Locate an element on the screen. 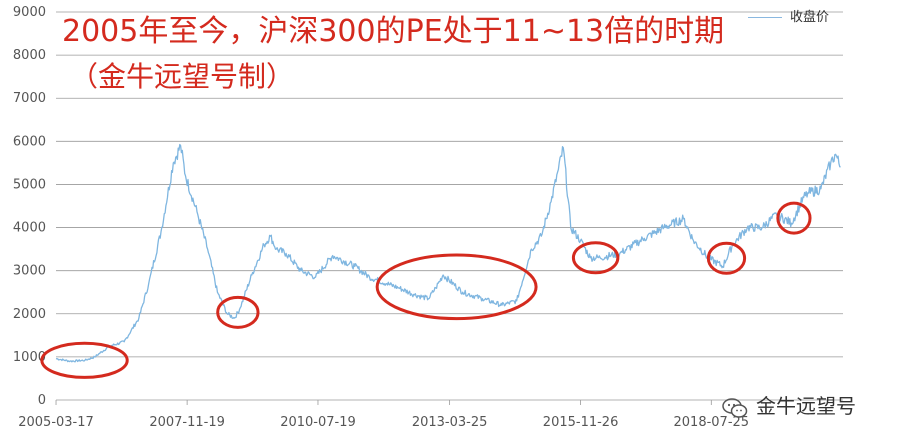  watermark: 金牛远望号 is located at coordinates (789, 404).